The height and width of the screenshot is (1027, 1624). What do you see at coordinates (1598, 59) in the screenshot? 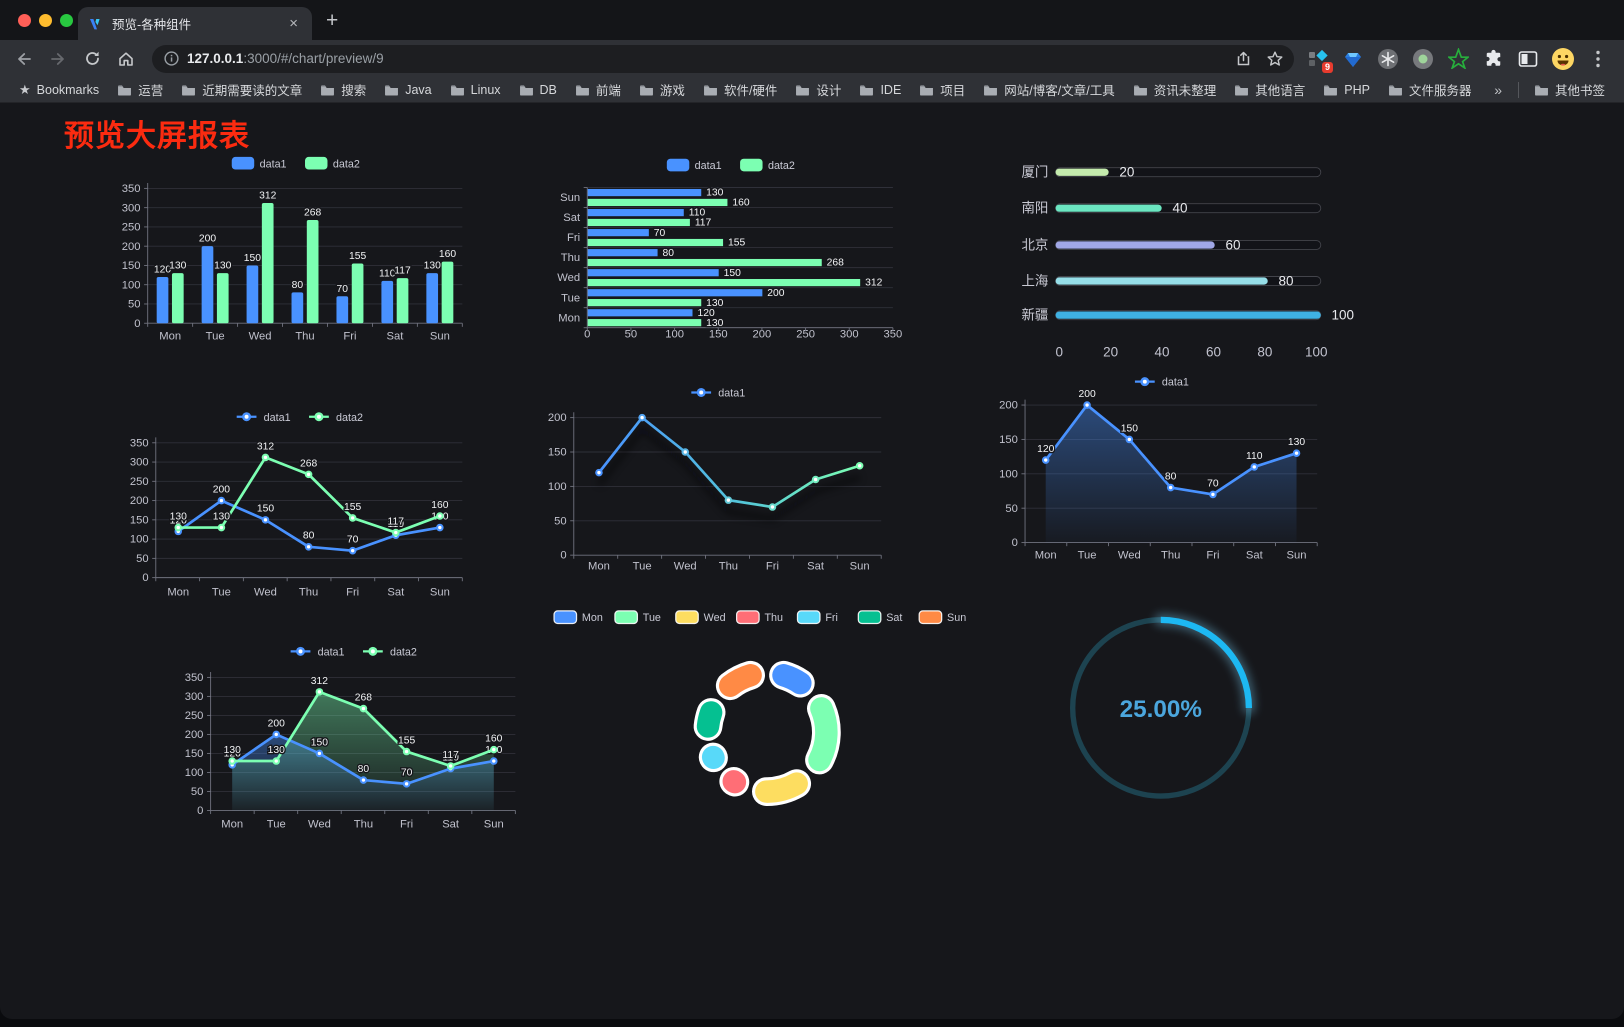
I see `kebab-menu-icon` at bounding box center [1598, 59].